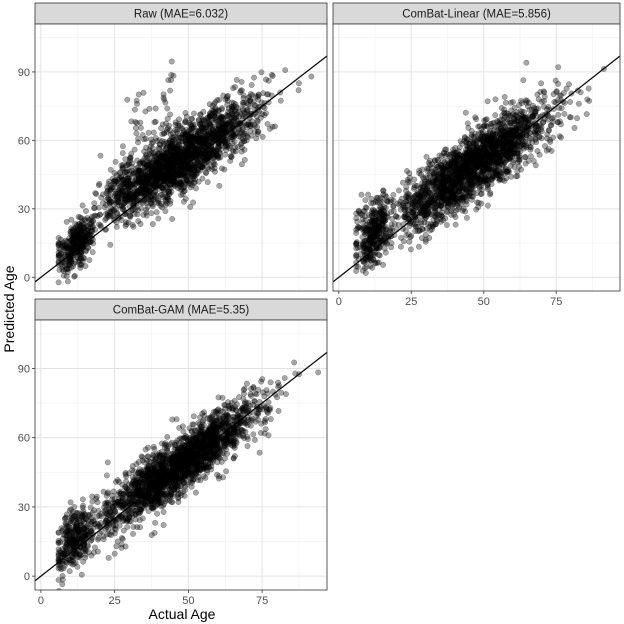 Image resolution: width=624 pixels, height=624 pixels. What do you see at coordinates (556, 302) in the screenshot?
I see `x-tick-label: 75` at bounding box center [556, 302].